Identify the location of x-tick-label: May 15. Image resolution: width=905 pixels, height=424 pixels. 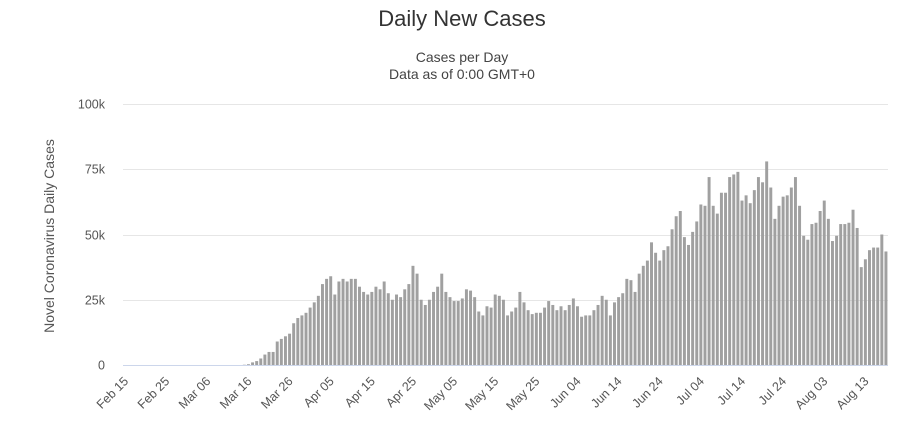
(481, 393).